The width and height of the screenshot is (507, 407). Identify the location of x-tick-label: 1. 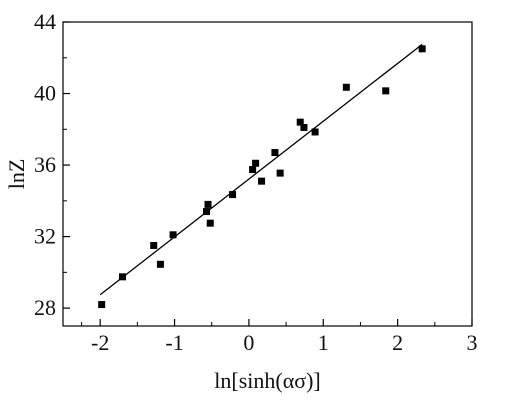
(323, 342).